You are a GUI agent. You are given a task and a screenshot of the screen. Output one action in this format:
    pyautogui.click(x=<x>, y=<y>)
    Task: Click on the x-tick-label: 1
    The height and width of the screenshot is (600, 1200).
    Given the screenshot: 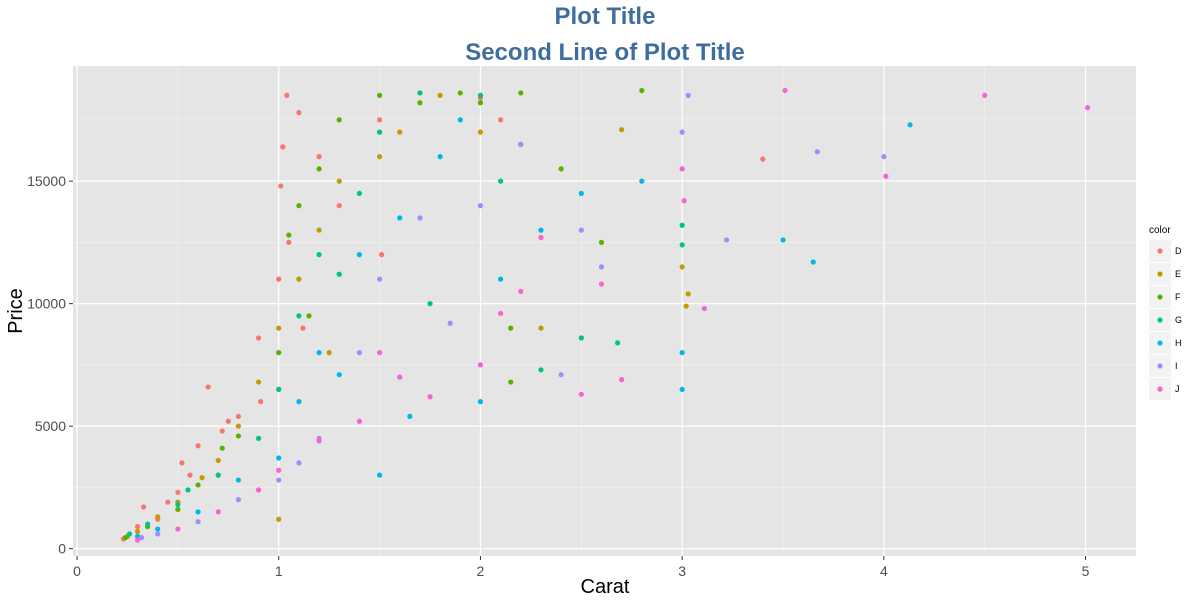 What is the action you would take?
    pyautogui.click(x=279, y=571)
    